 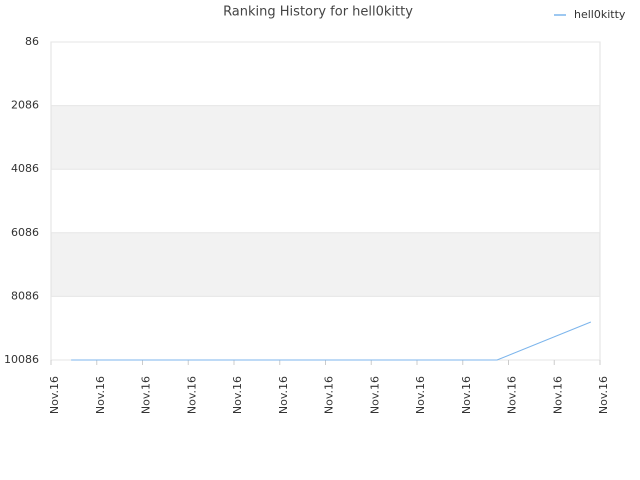 What do you see at coordinates (600, 14) in the screenshot?
I see `legend-label: hell0kitty` at bounding box center [600, 14].